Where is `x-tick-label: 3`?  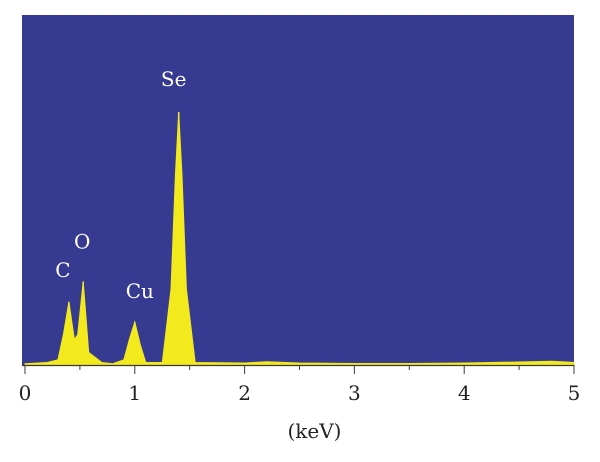 x-tick-label: 3 is located at coordinates (354, 393).